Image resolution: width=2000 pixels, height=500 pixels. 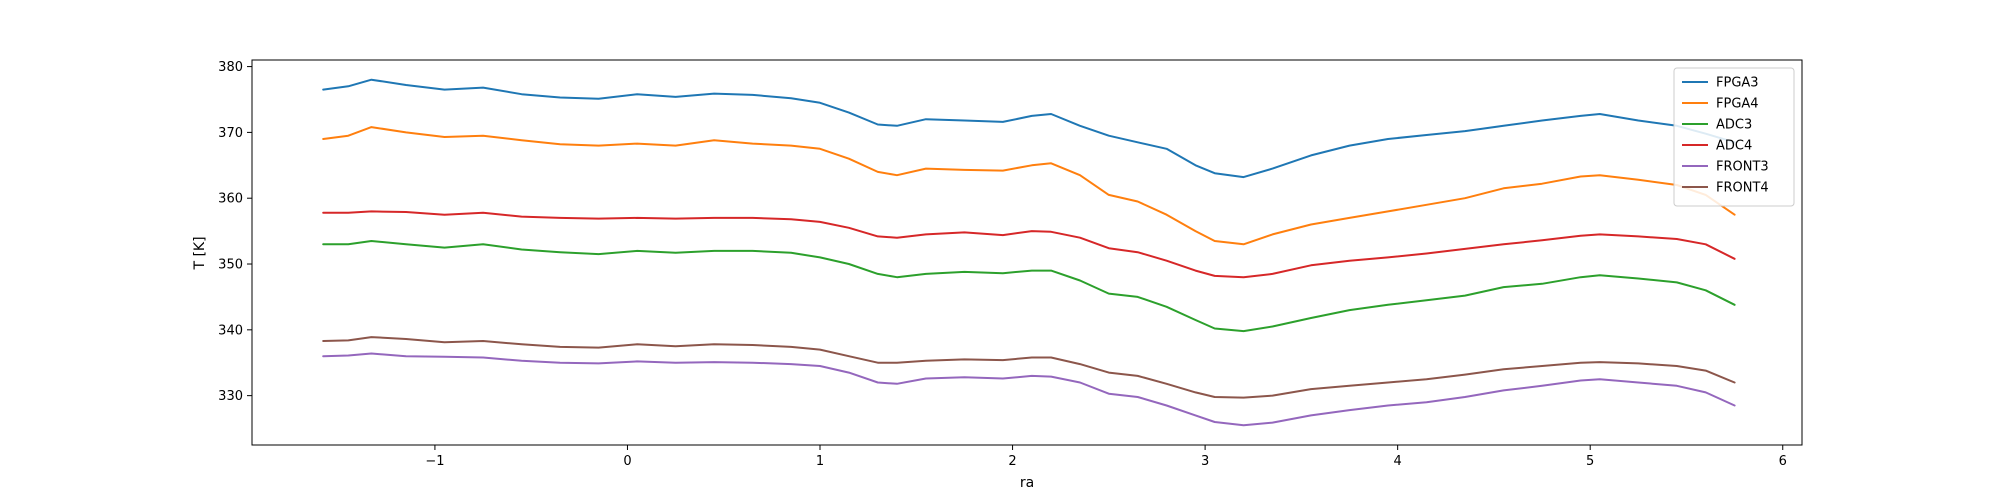 What do you see at coordinates (230, 396) in the screenshot?
I see `y-tick-label: 330` at bounding box center [230, 396].